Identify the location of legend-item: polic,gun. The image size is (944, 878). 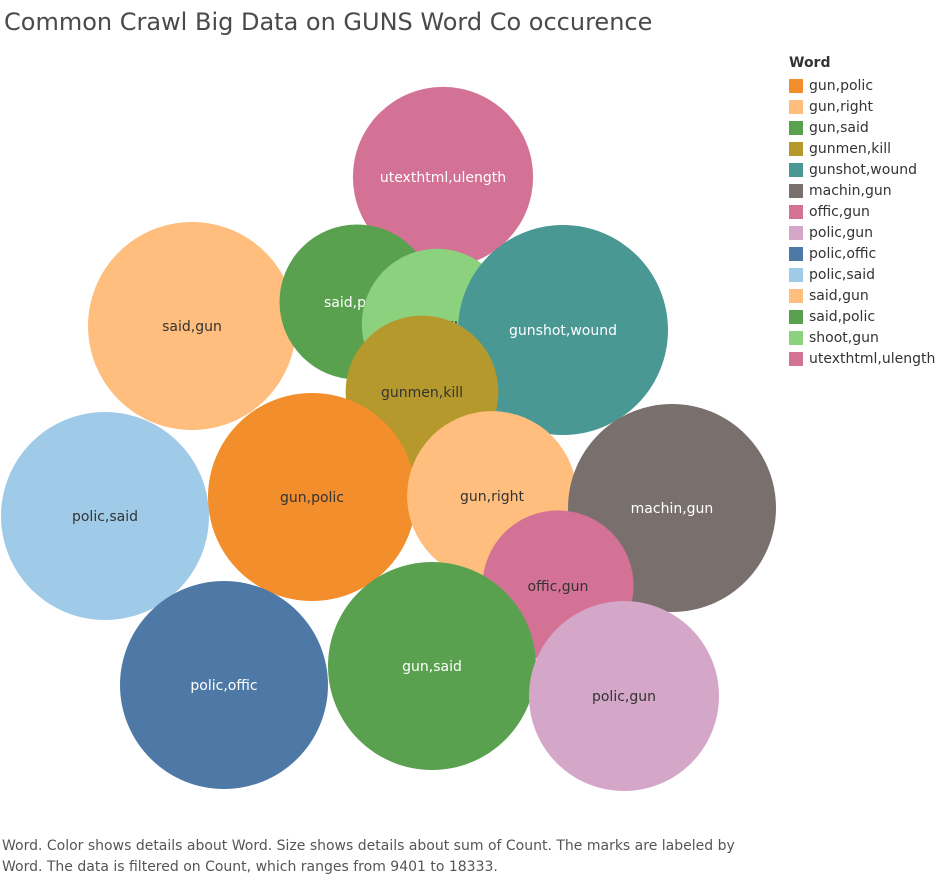
(865, 232).